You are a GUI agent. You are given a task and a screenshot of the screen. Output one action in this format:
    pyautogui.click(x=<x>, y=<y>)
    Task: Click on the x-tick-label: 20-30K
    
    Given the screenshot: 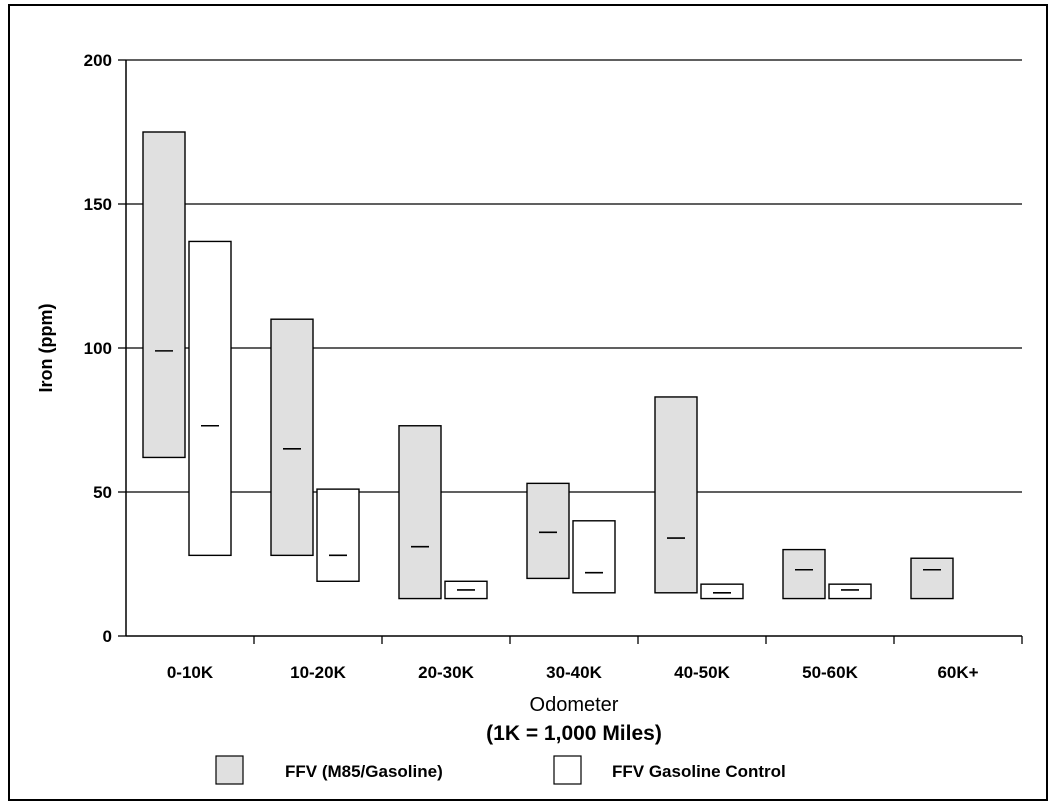 What is the action you would take?
    pyautogui.click(x=446, y=672)
    